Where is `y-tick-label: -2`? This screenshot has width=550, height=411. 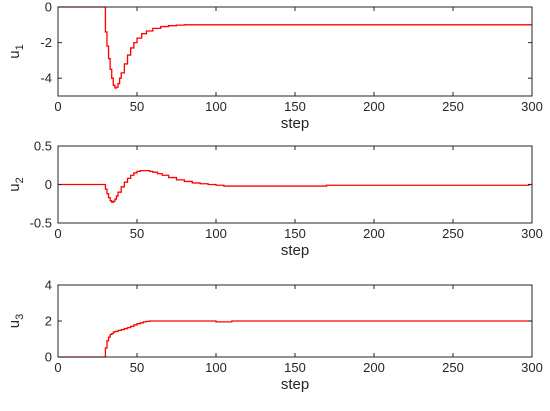
y-tick-label: -2 is located at coordinates (46, 42).